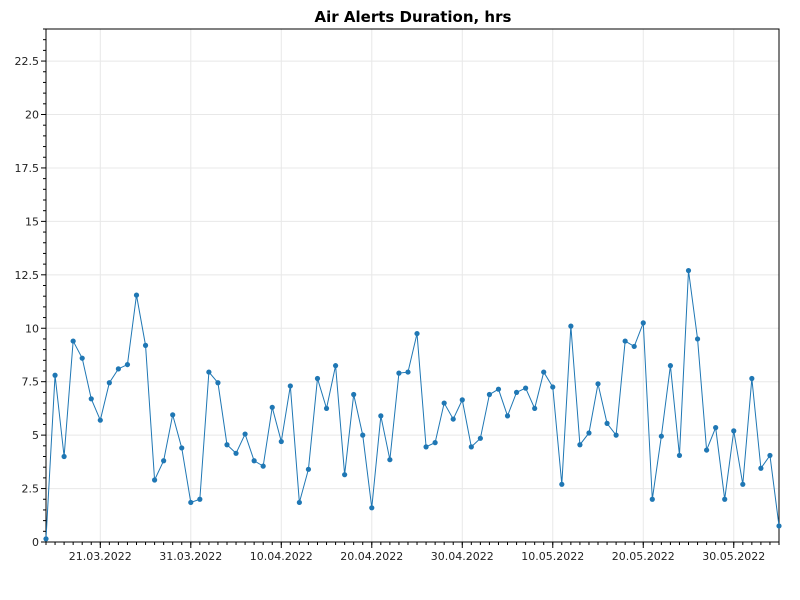 This screenshot has width=800, height=600. Describe the element at coordinates (190, 556) in the screenshot. I see `x-tick-label: 31.03.2022` at that location.